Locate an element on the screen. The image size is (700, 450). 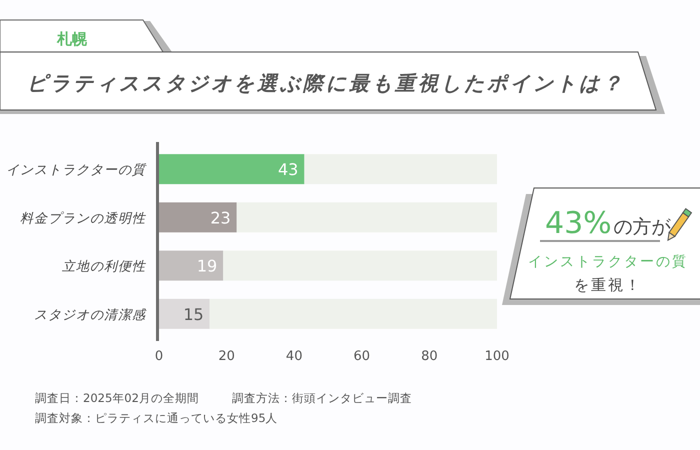
value-label: 23 is located at coordinates (220, 218).